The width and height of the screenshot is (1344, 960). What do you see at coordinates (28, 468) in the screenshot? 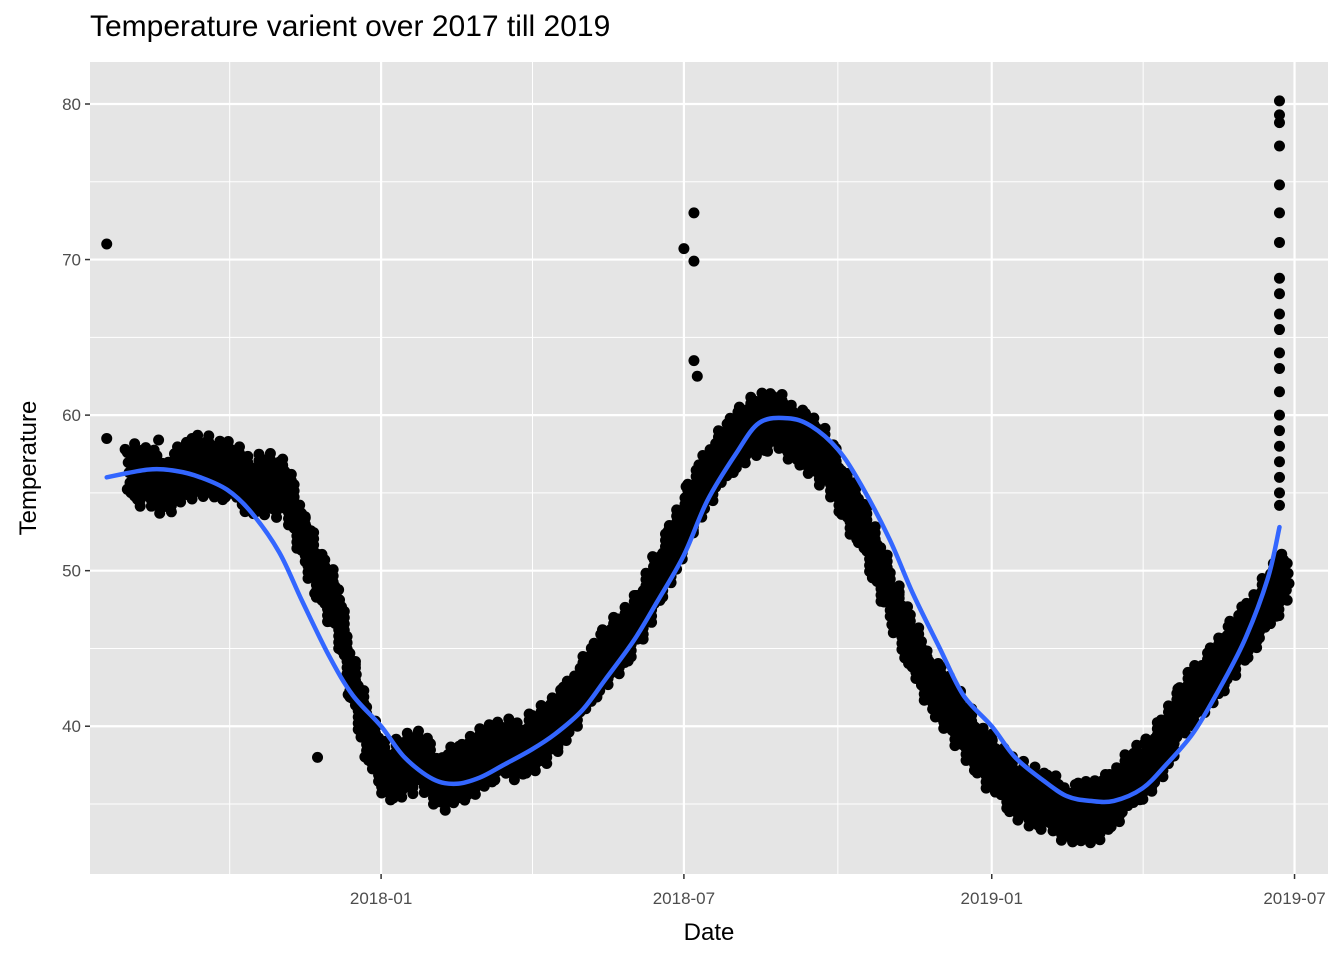
I see `y-axis-title: Temperature` at bounding box center [28, 468].